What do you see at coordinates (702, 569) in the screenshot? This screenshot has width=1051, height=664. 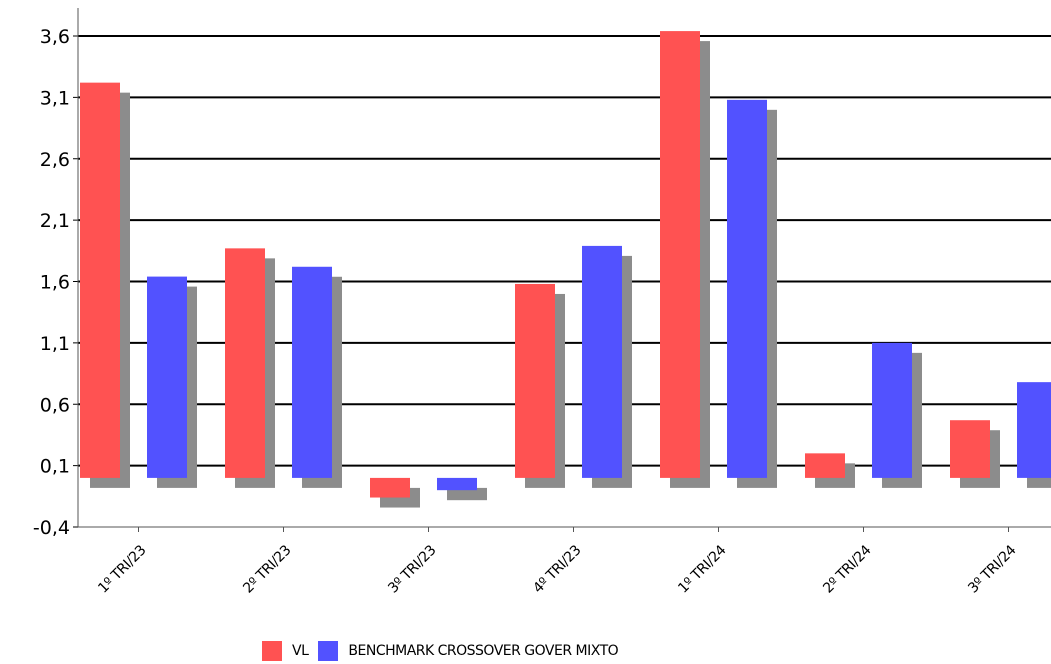 I see `x-tick-label: 1º TRI/24` at bounding box center [702, 569].